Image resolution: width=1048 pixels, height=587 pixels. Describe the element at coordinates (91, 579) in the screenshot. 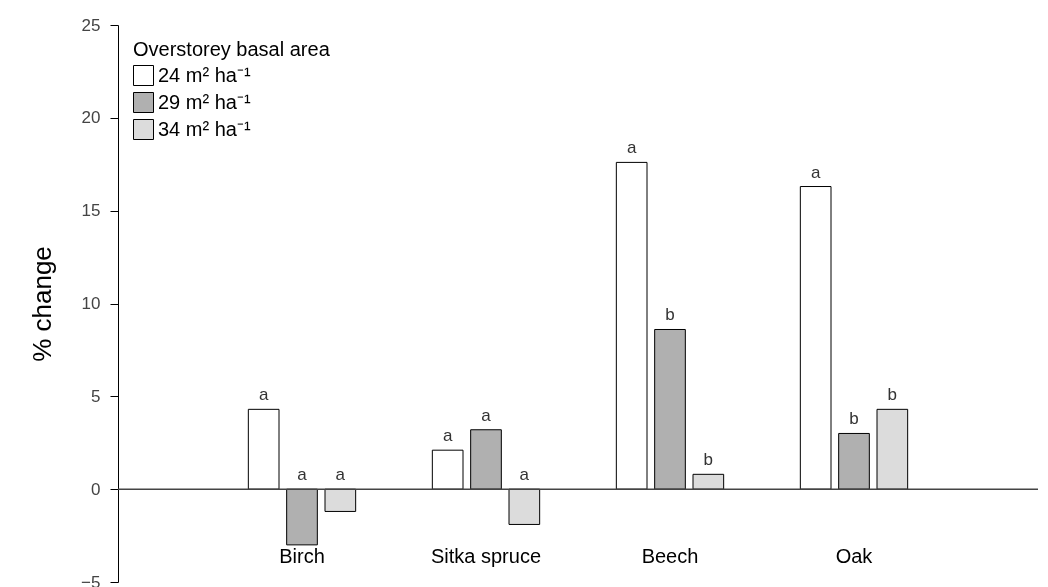

I see `y-tick-label: −5` at that location.